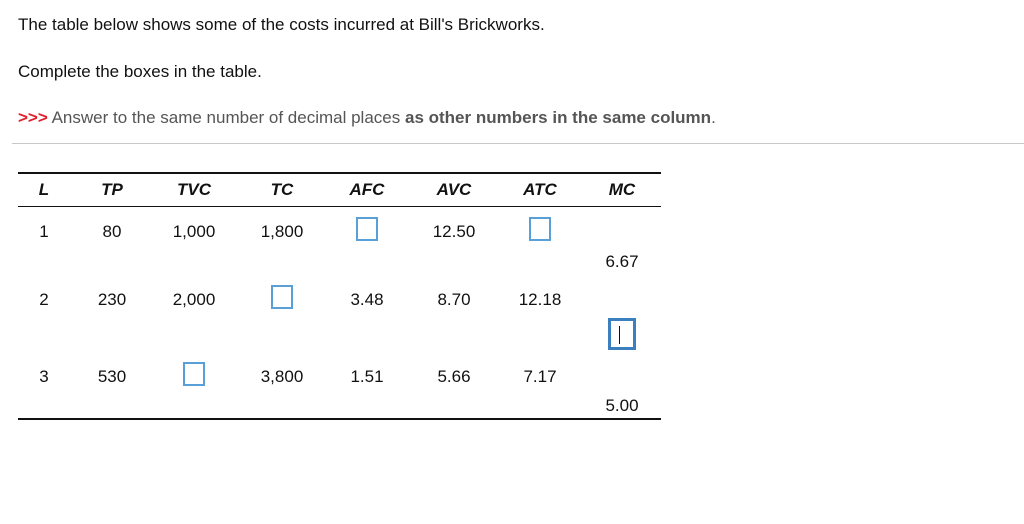 This screenshot has height=524, width=1024. I want to click on table-row-2-l: 2, so click(44, 299).